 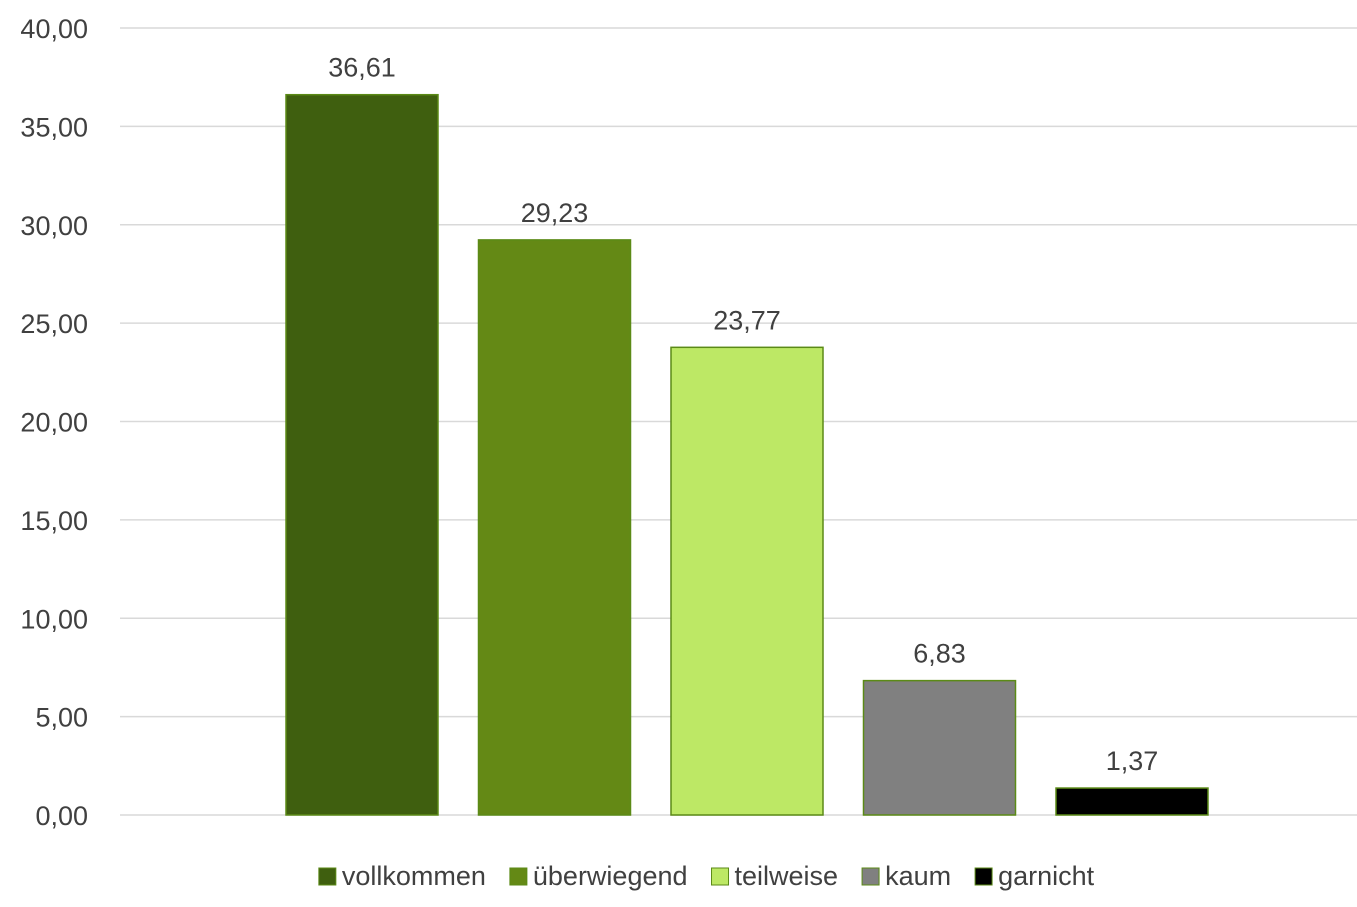 What do you see at coordinates (414, 876) in the screenshot?
I see `legend-label: vollkommen` at bounding box center [414, 876].